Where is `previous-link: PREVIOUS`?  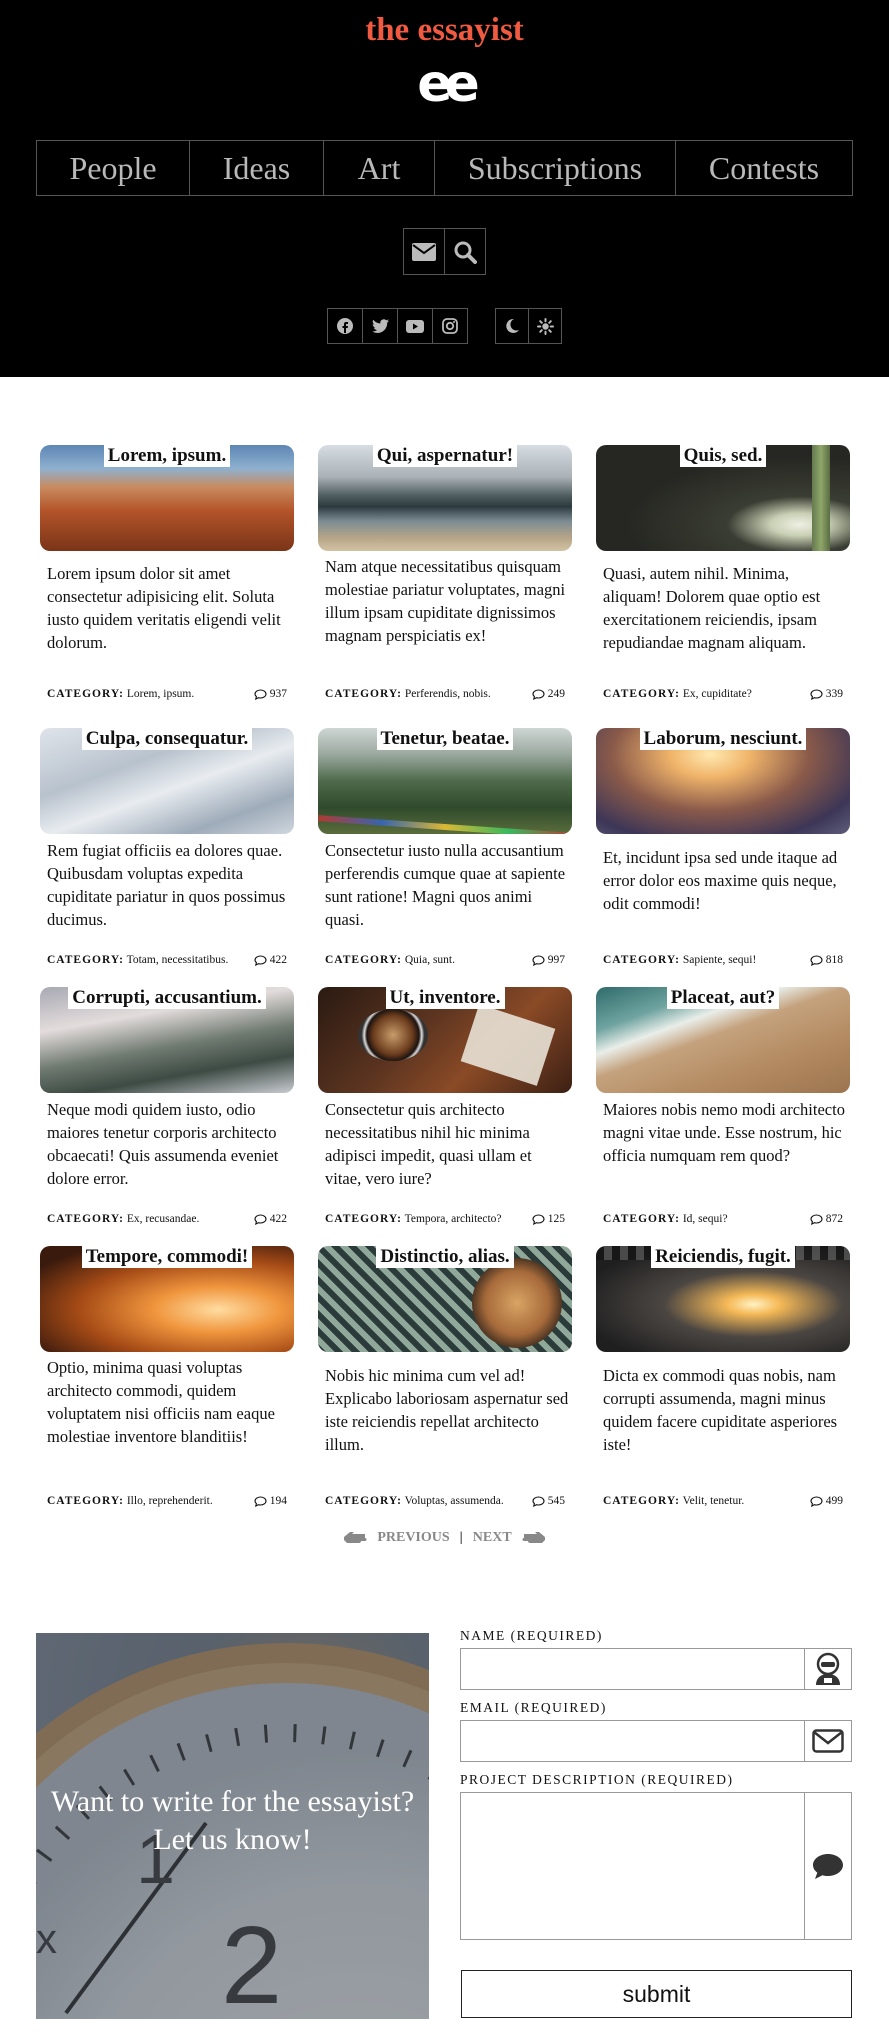 previous-link: PREVIOUS is located at coordinates (413, 1537).